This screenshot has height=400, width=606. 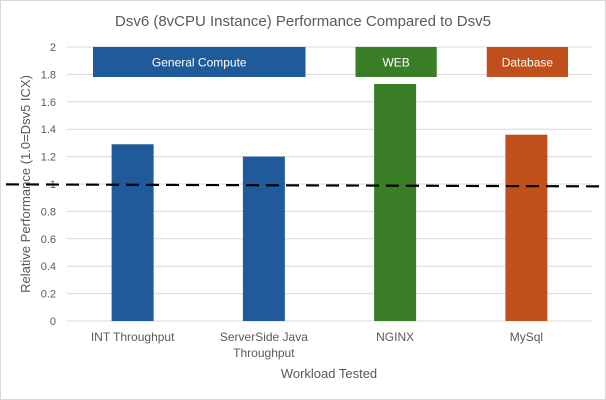 What do you see at coordinates (25, 184) in the screenshot?
I see `y-axis-label: Relative Performance (1.0=Dsv5 ICX)` at bounding box center [25, 184].